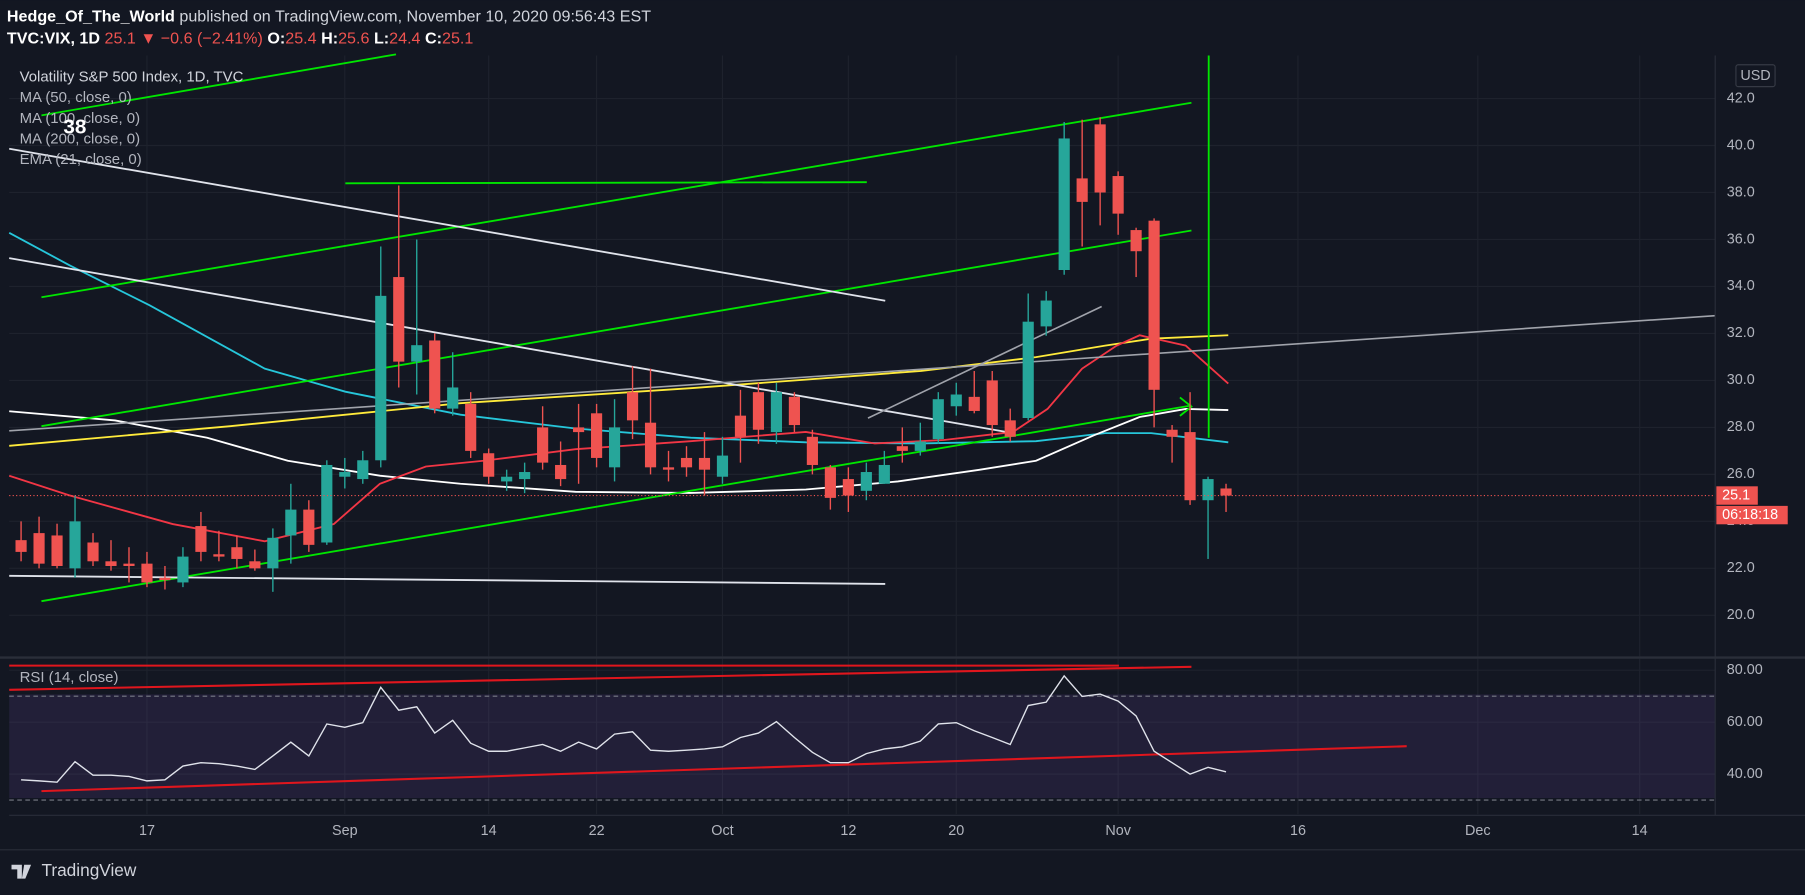 The width and height of the screenshot is (1805, 895). I want to click on x-tick-label: 12, so click(848, 831).